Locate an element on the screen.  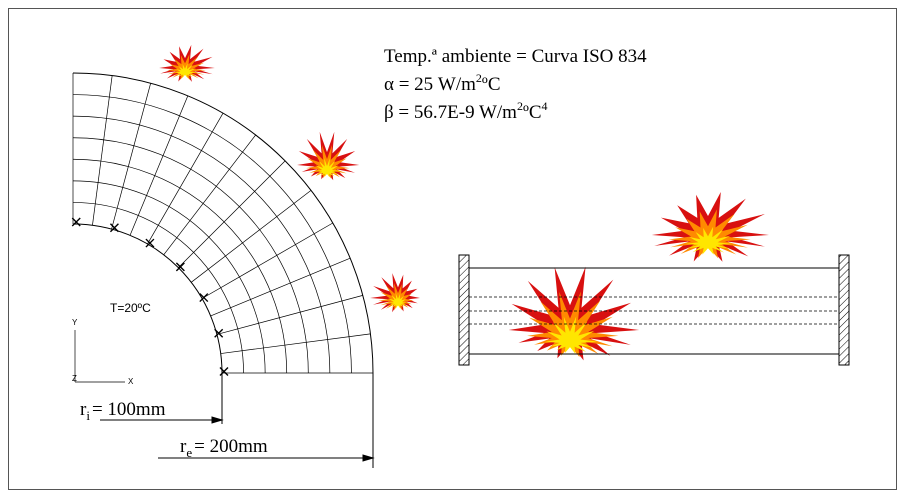
re-sub: e is located at coordinates (189, 452).